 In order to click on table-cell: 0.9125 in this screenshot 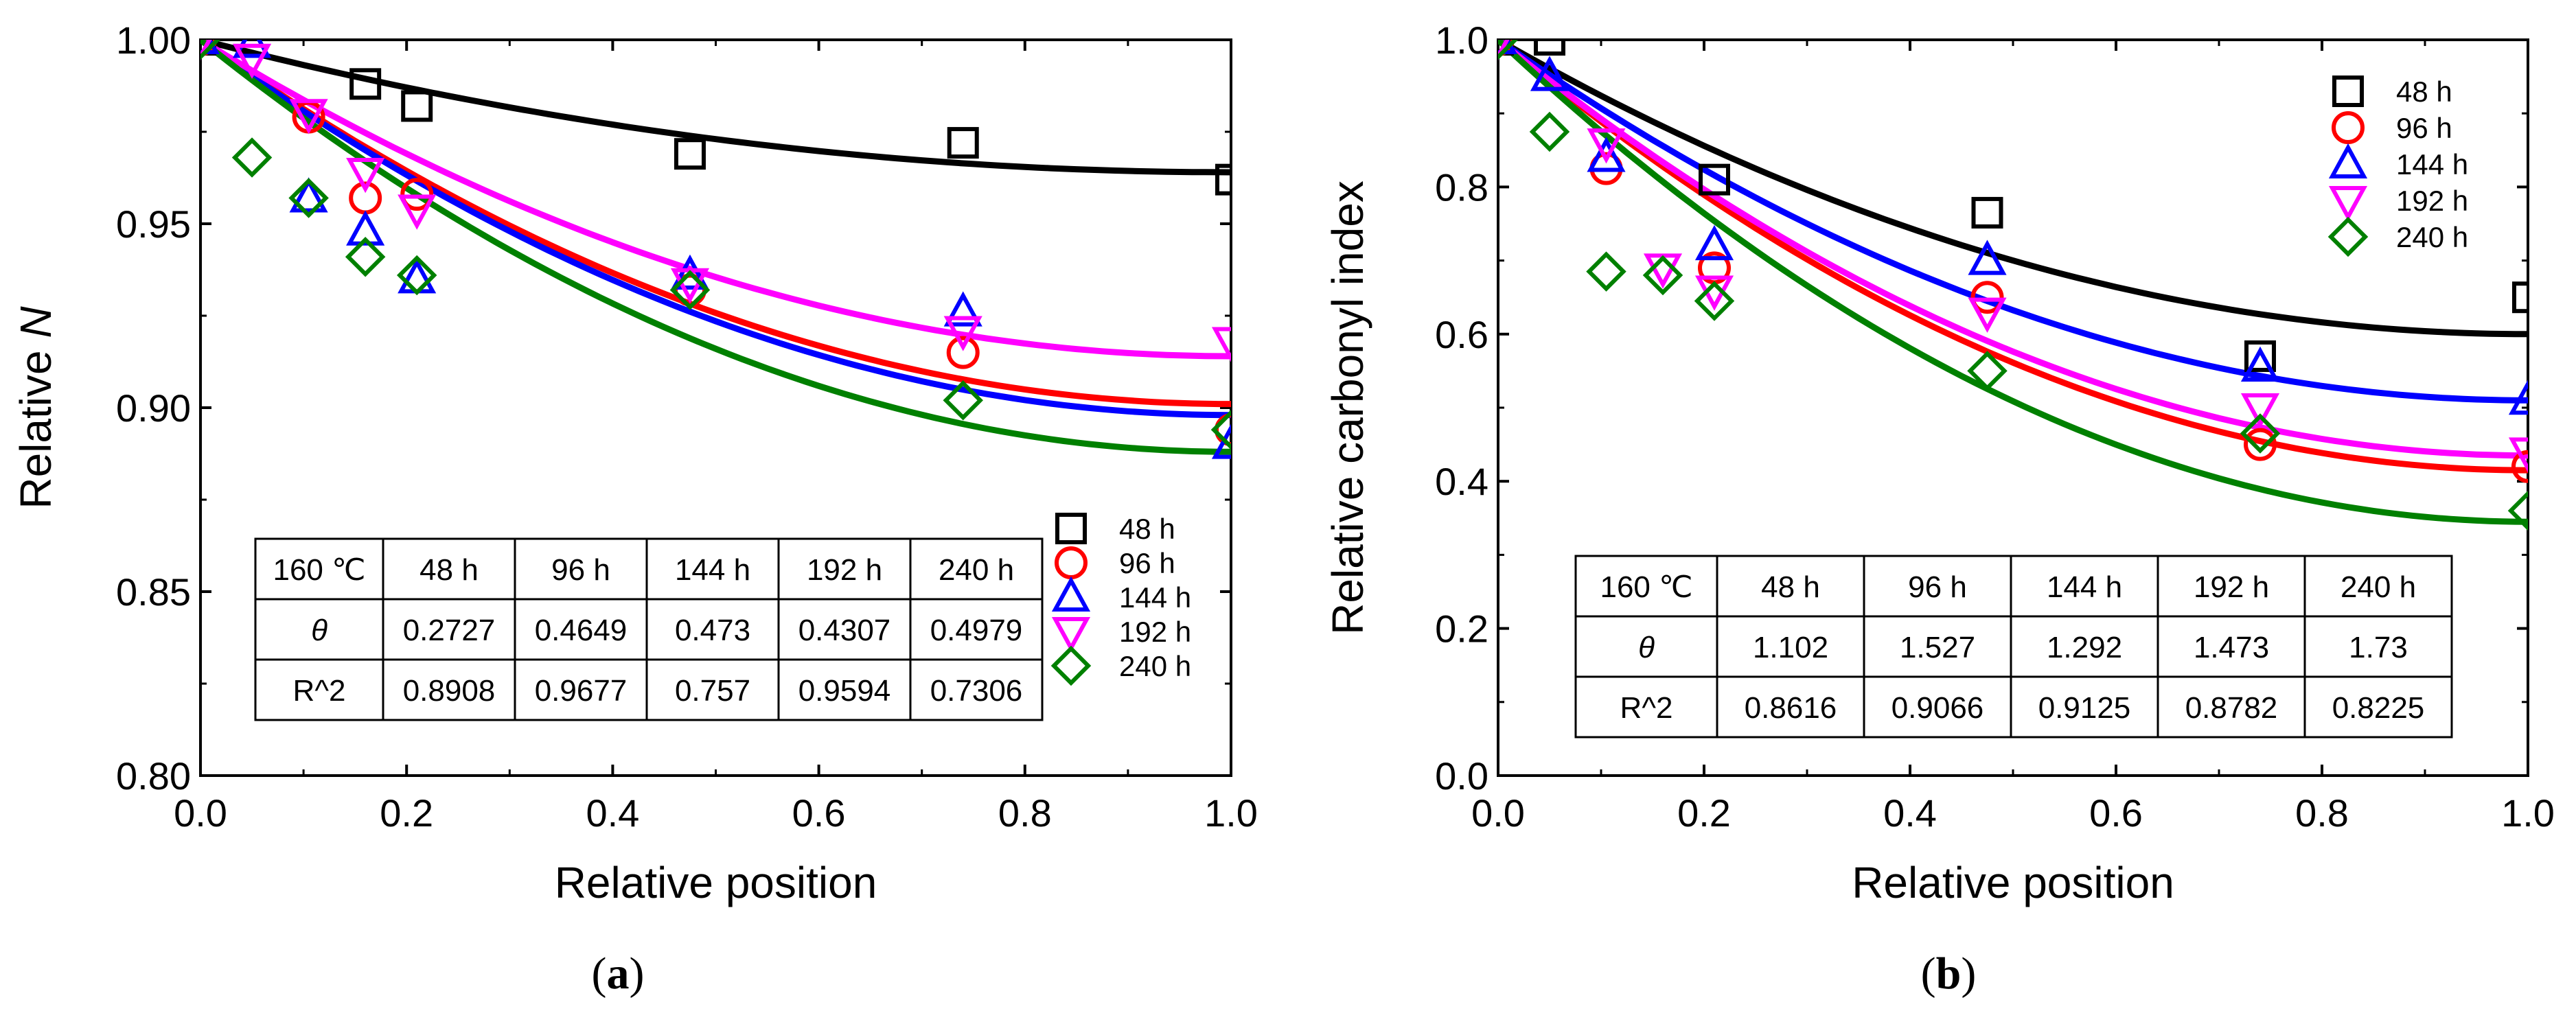, I will do `click(2084, 708)`.